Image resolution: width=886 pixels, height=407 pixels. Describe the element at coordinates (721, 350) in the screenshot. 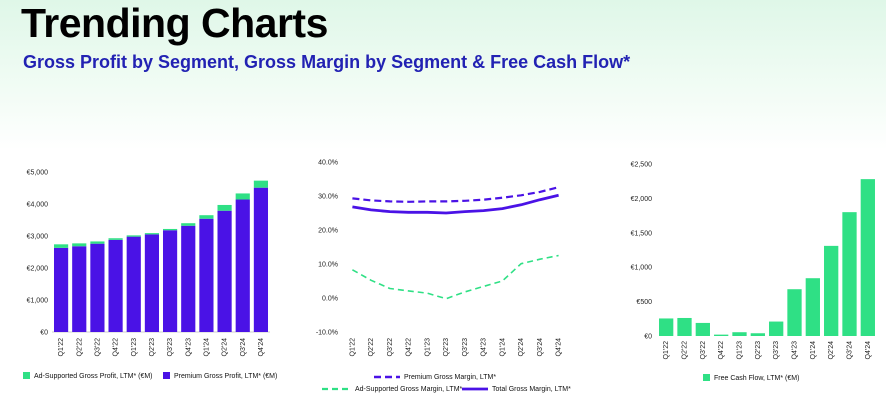

I see `fcf-x-tick-label: Q4'22` at that location.